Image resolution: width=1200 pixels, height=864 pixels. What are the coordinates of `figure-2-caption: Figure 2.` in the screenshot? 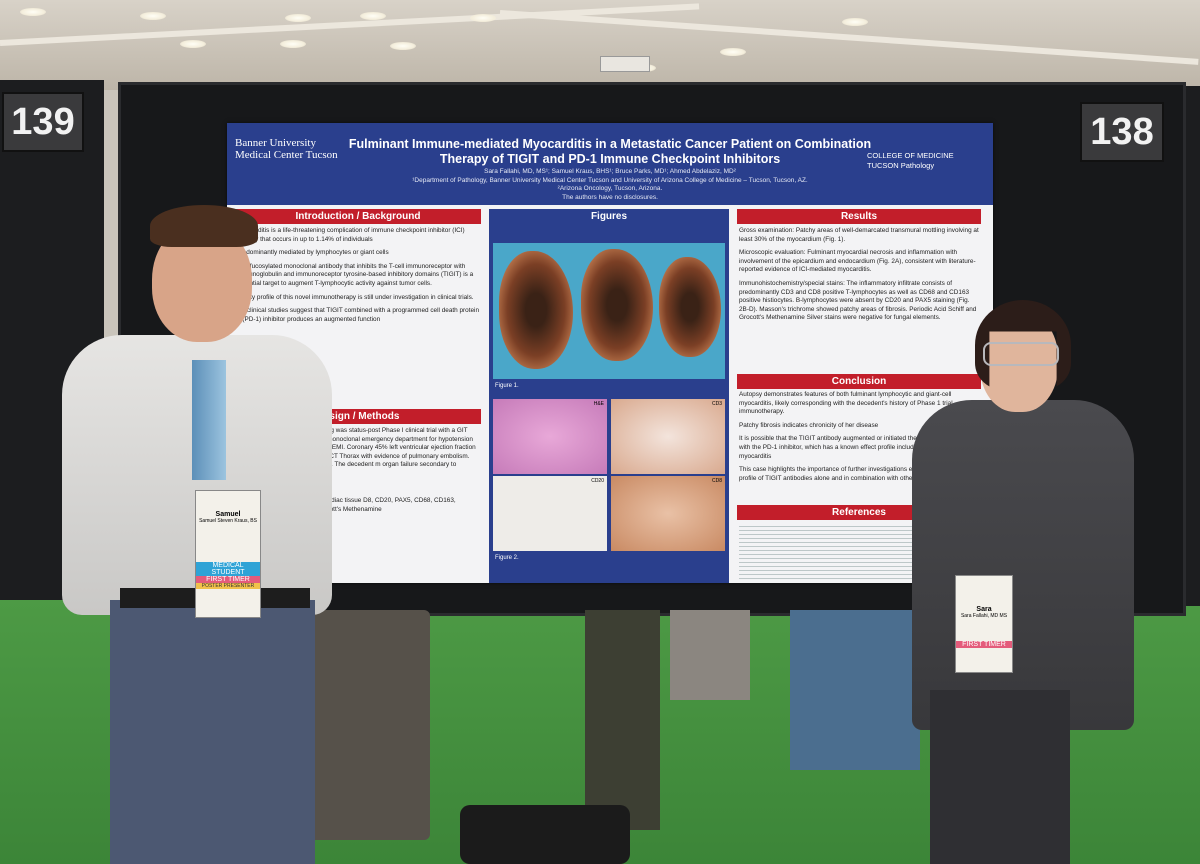 It's located at (507, 558).